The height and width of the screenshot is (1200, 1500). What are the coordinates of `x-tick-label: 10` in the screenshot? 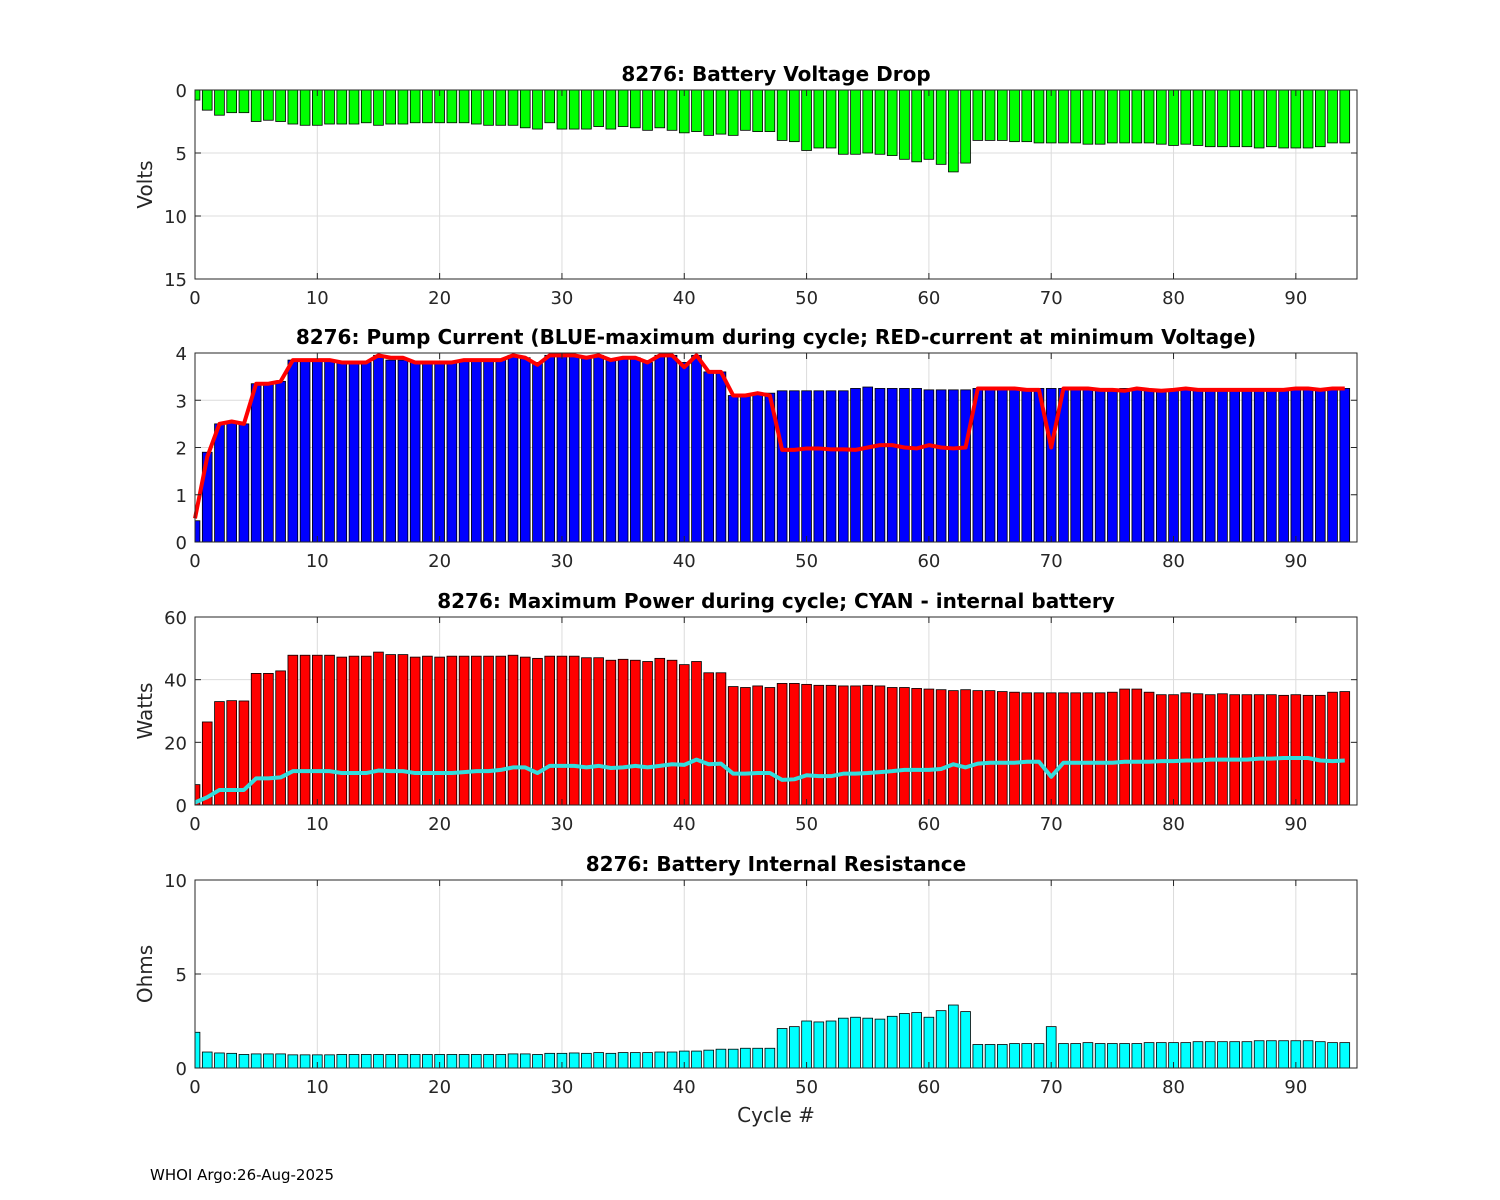 It's located at (317, 561).